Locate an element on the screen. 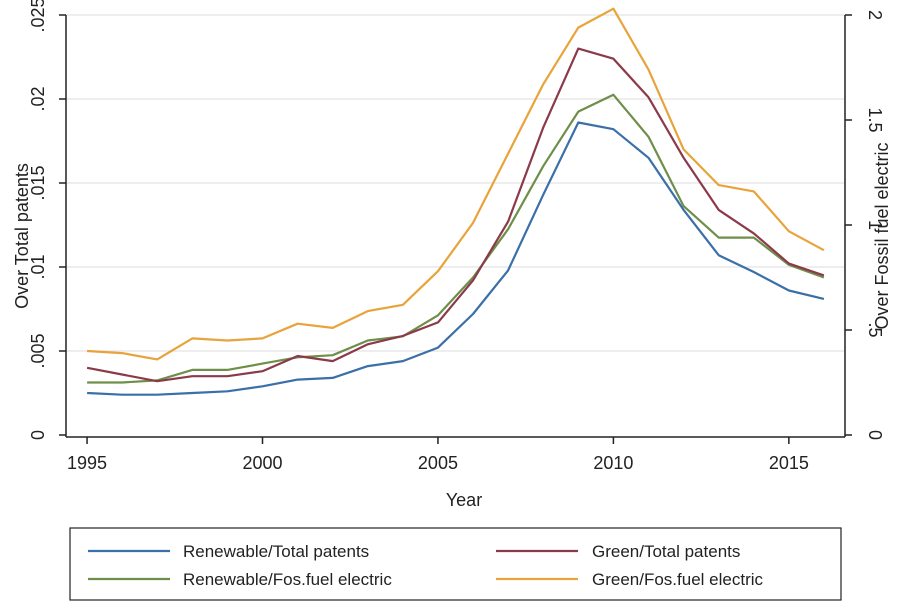 This screenshot has height=602, width=909. right-y-tick-label-0: 0 is located at coordinates (875, 435).